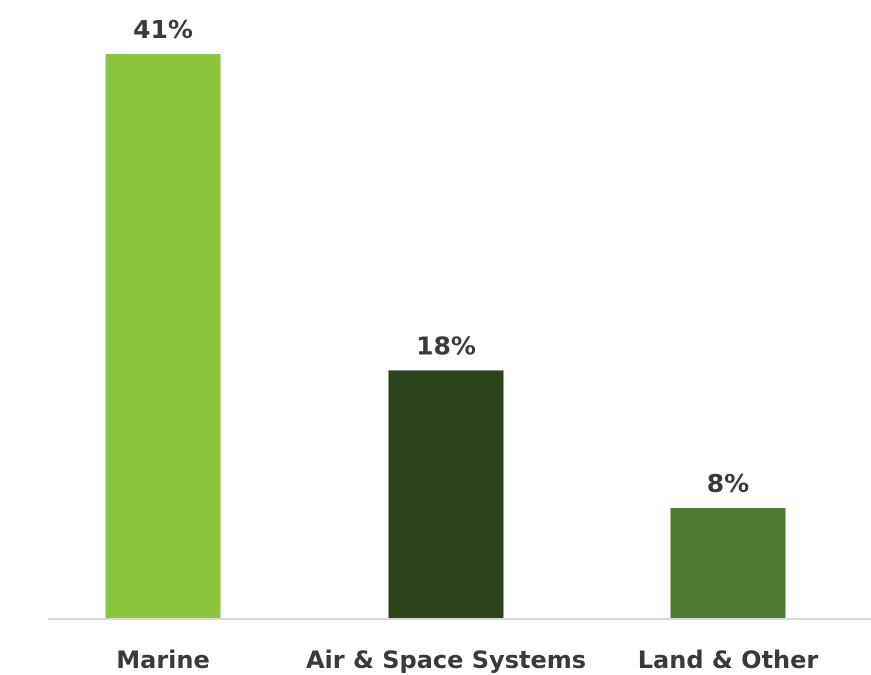  What do you see at coordinates (446, 345) in the screenshot?
I see `data-label: 18%` at bounding box center [446, 345].